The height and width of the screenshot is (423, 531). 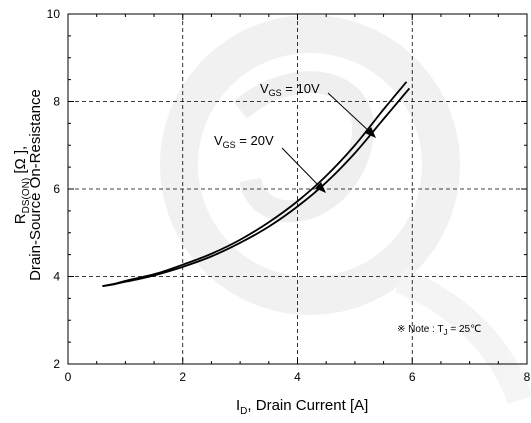 I want to click on x-tick-label-6: 6, so click(x=412, y=377).